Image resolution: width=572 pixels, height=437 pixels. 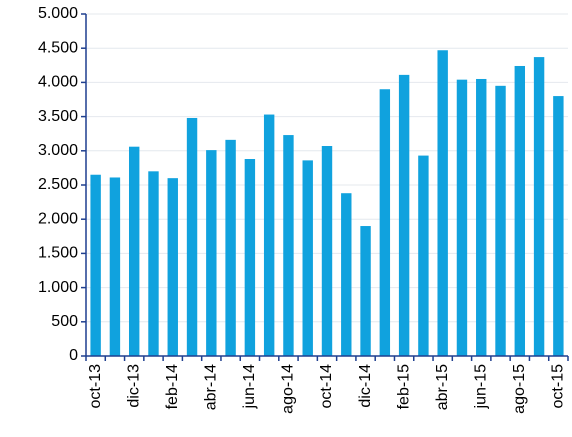 What do you see at coordinates (558, 386) in the screenshot?
I see `x-tick-label: oct-15` at bounding box center [558, 386].